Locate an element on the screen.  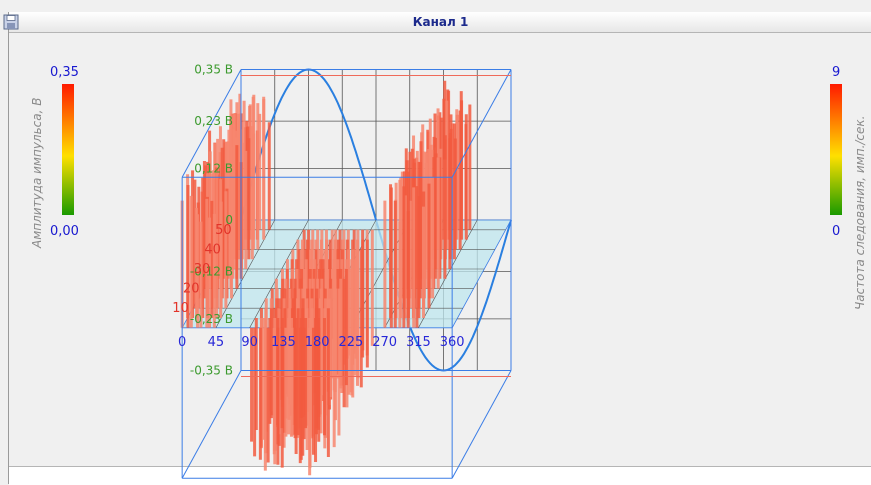
z-tick-label: 10 is located at coordinates (180, 308).